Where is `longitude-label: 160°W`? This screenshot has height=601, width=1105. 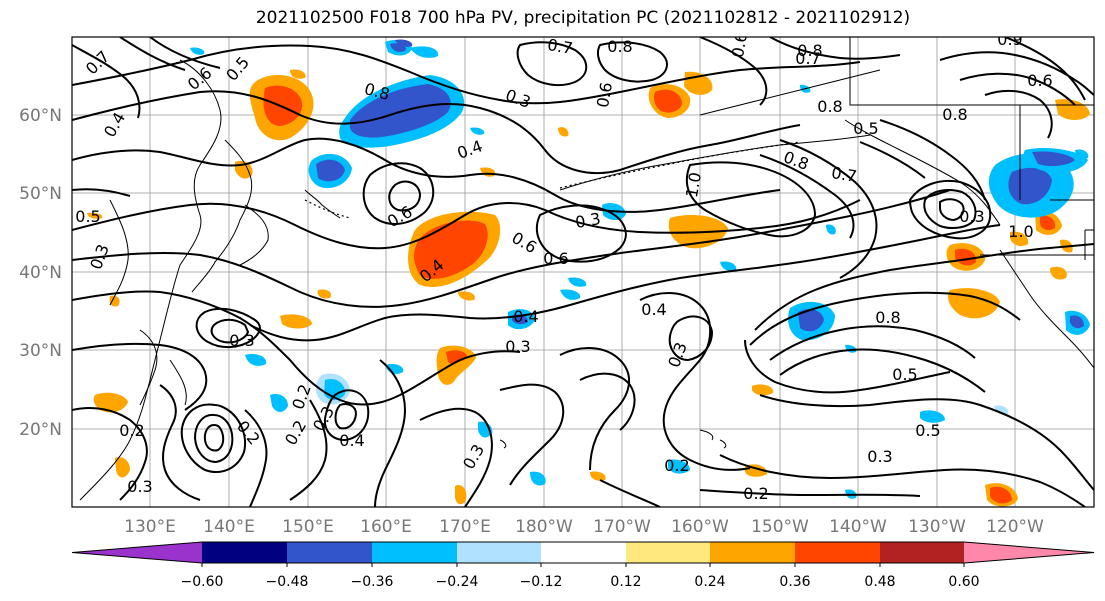 longitude-label: 160°W is located at coordinates (700, 527).